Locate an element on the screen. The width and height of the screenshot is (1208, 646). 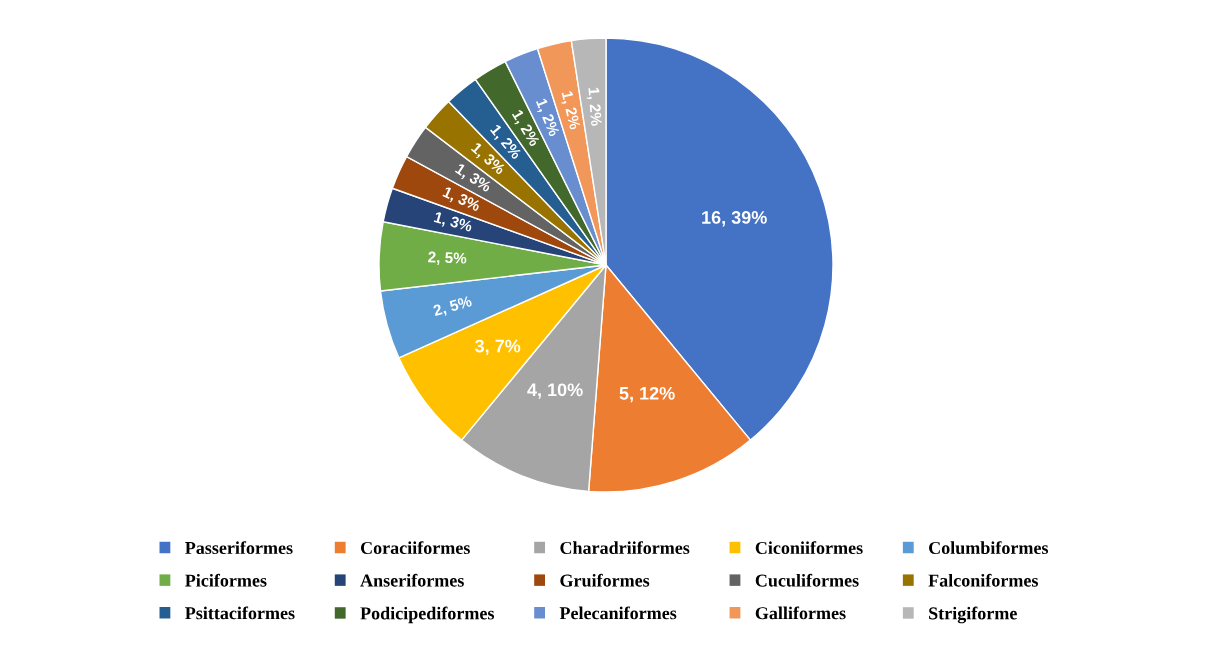
legend-label: Gruiformes is located at coordinates (605, 580).